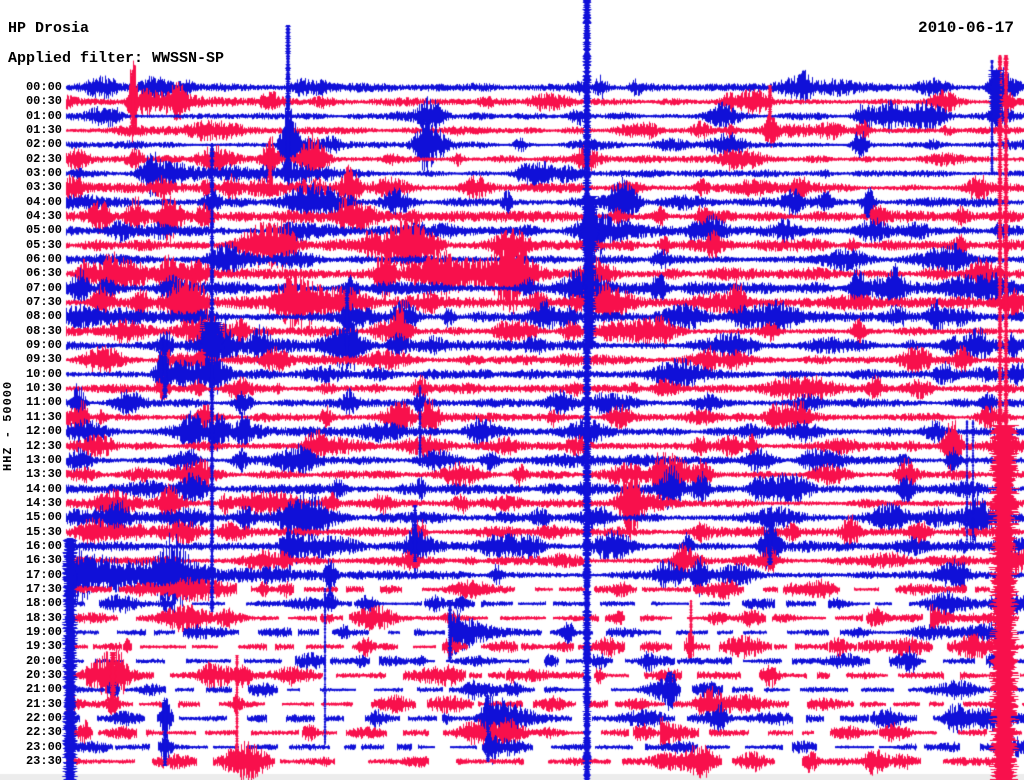 This screenshot has height=780, width=1024. I want to click on row-time-label: 04:30, so click(43, 216).